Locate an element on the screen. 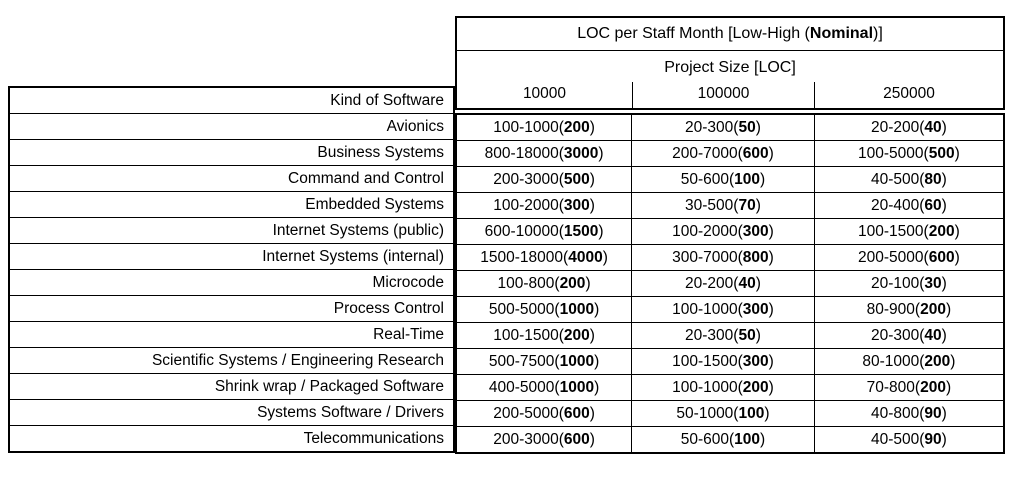 The image size is (1018, 480). row-label: Business Systems is located at coordinates (231, 152).